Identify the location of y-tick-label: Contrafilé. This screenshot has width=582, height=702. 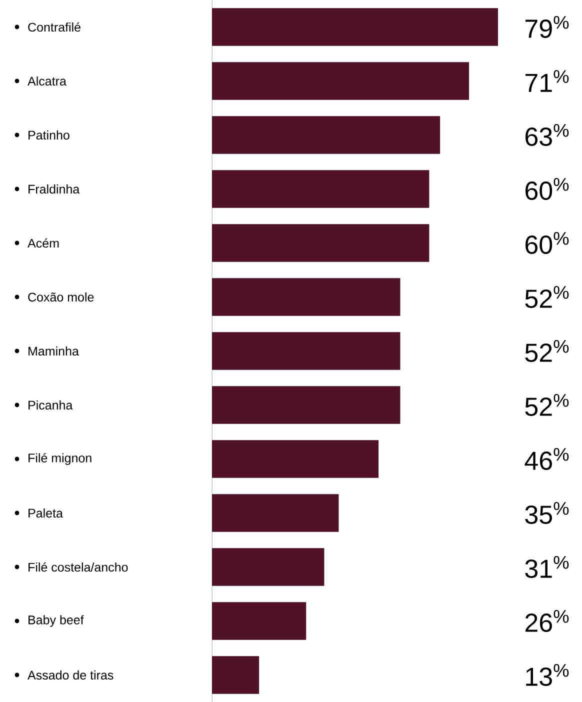
(54, 27).